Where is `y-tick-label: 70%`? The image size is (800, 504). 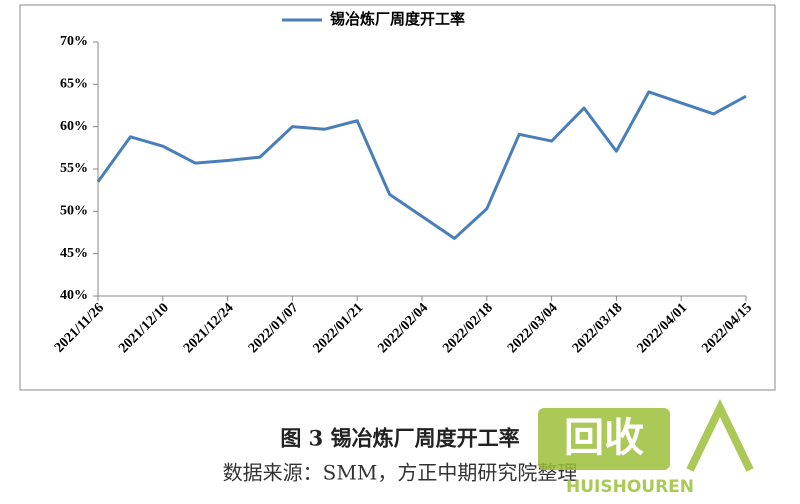 y-tick-label: 70% is located at coordinates (74, 41).